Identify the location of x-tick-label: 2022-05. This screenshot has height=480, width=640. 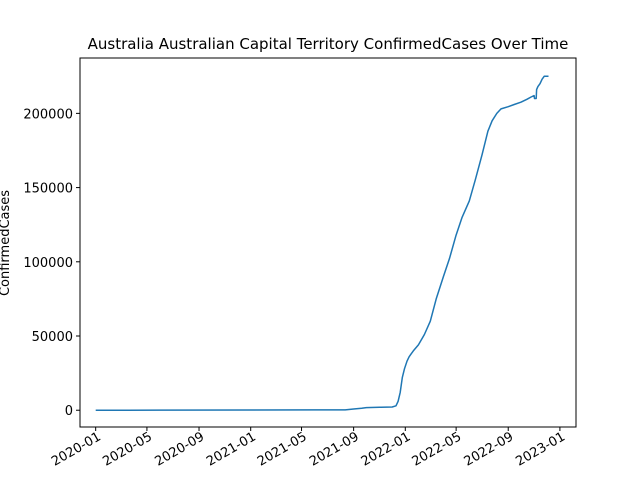
(437, 449).